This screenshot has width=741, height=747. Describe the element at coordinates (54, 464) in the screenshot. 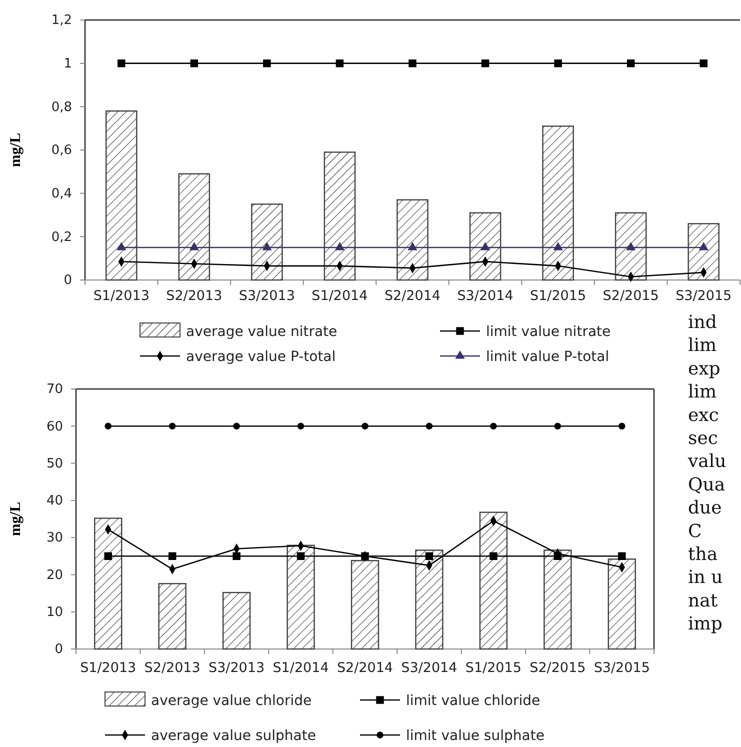

I see `y-tick-label: 50` at that location.